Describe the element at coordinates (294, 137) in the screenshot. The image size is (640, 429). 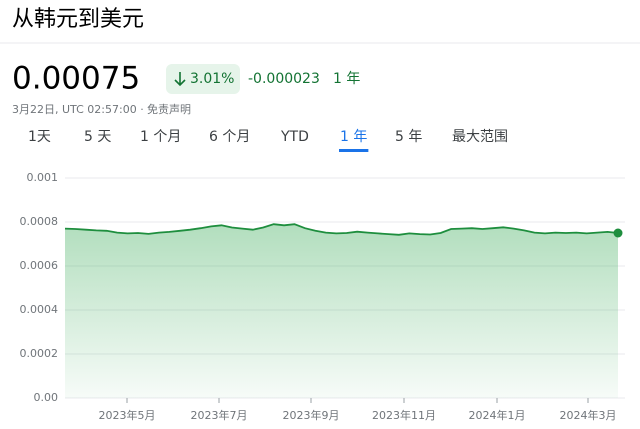
I see `range-tab: YTD` at that location.